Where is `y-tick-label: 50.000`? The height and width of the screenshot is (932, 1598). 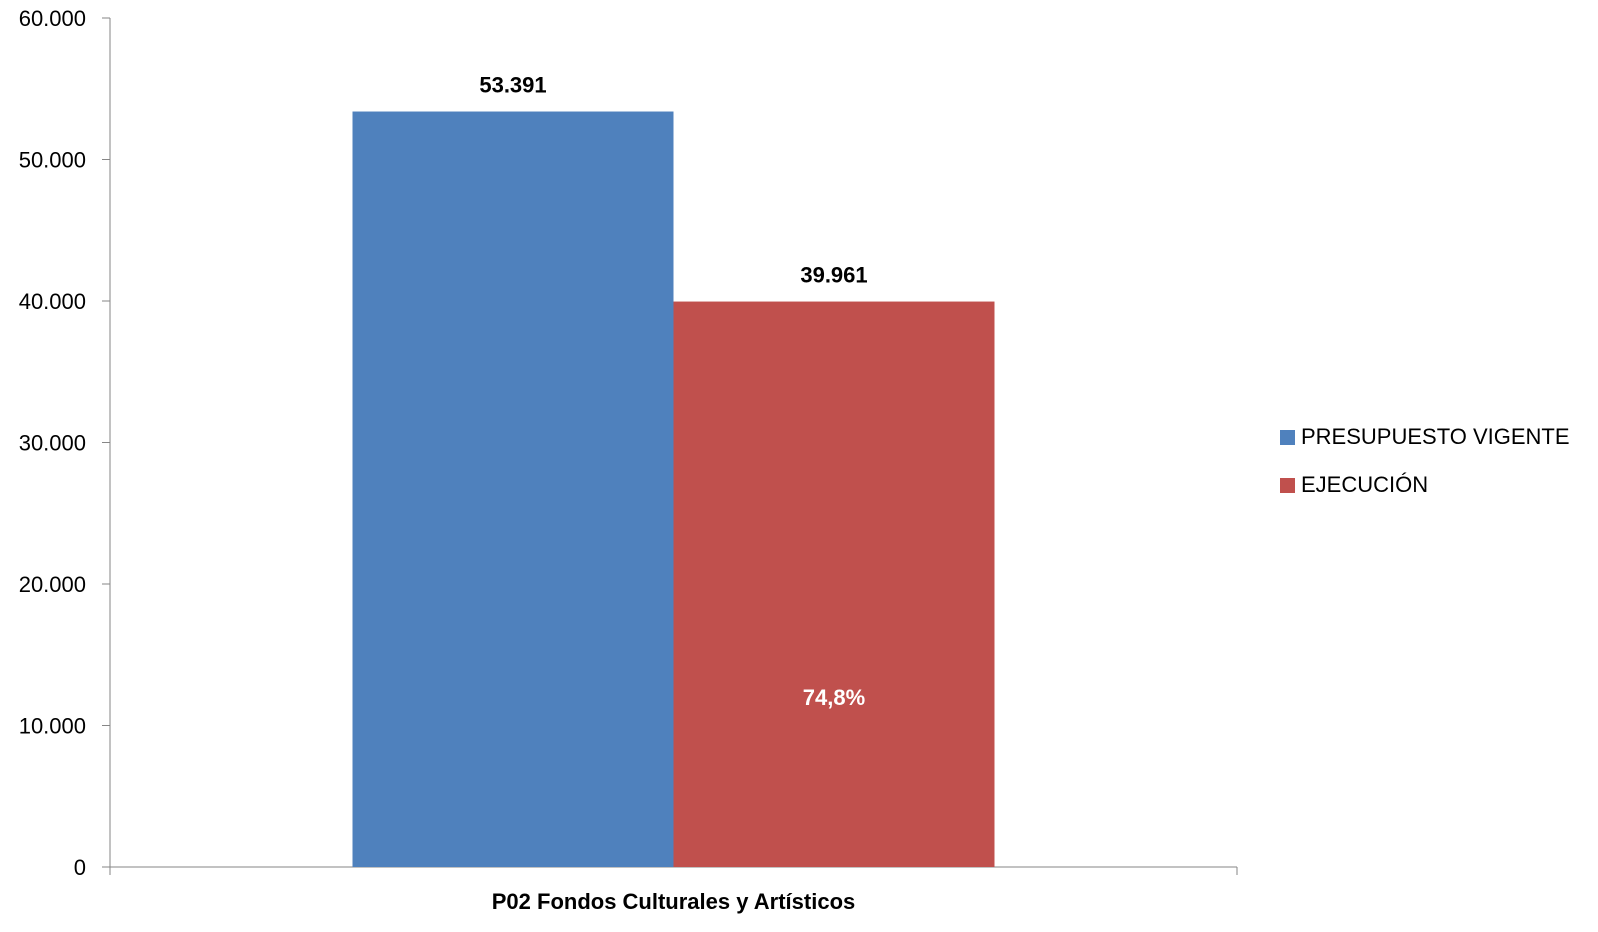 y-tick-label: 50.000 is located at coordinates (52, 160).